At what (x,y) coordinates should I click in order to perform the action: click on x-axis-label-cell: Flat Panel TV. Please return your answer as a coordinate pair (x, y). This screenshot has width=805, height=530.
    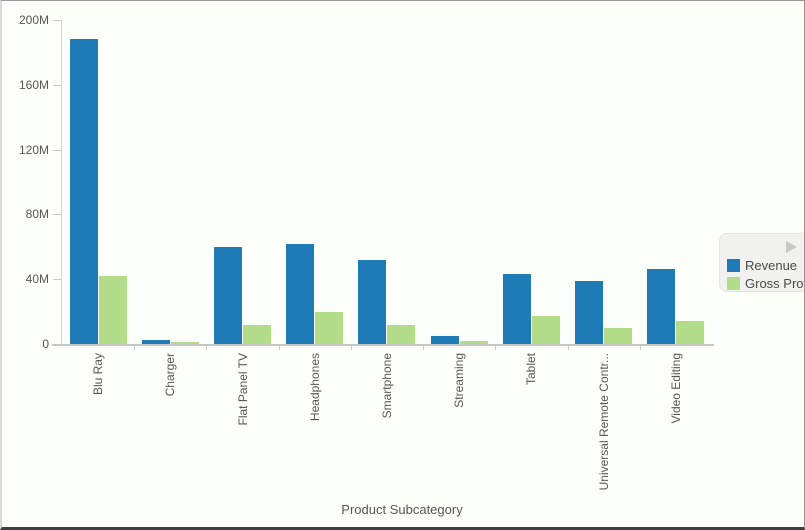
    Looking at the image, I should click on (242, 426).